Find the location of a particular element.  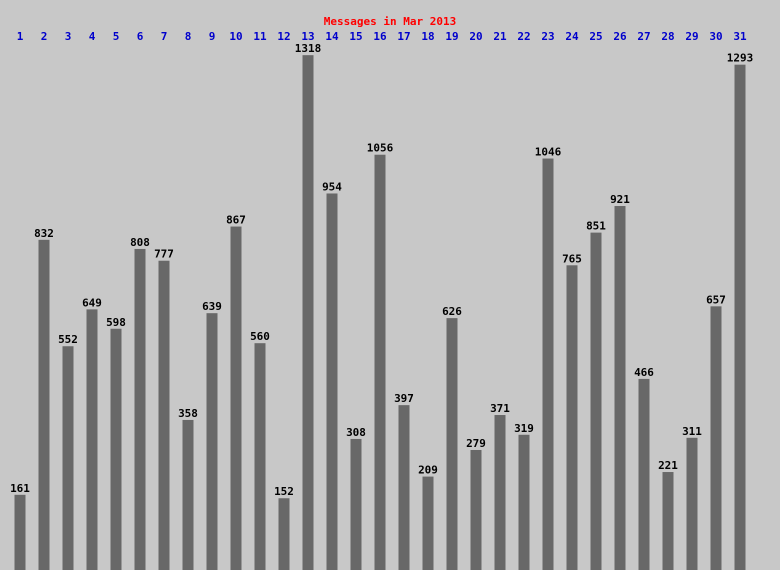

x-tick-label: 27 is located at coordinates (643, 36).